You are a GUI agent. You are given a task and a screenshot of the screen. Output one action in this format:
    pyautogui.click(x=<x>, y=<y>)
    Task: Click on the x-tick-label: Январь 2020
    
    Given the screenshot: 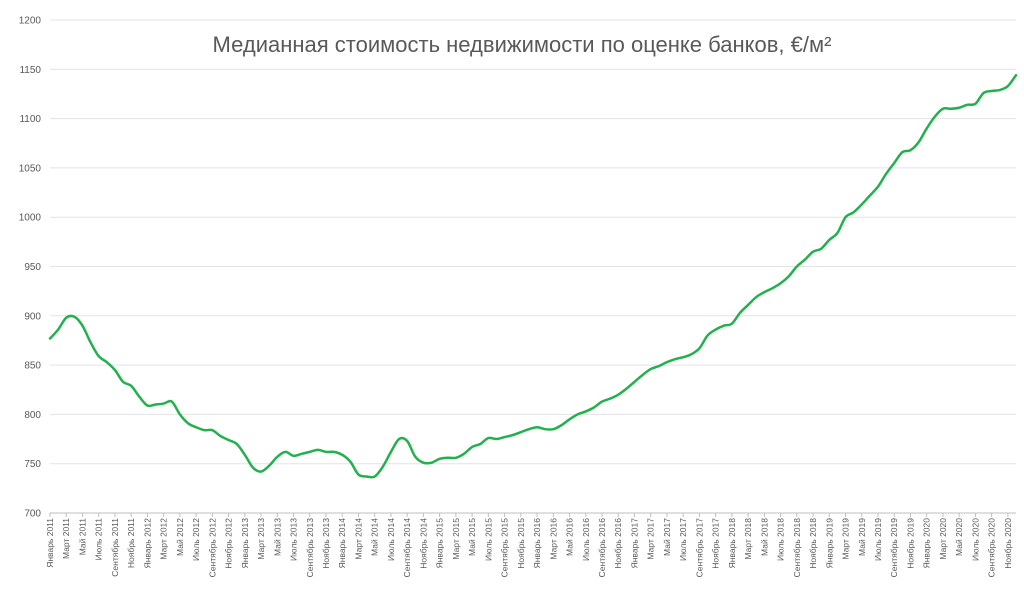 What is the action you would take?
    pyautogui.click(x=927, y=543)
    